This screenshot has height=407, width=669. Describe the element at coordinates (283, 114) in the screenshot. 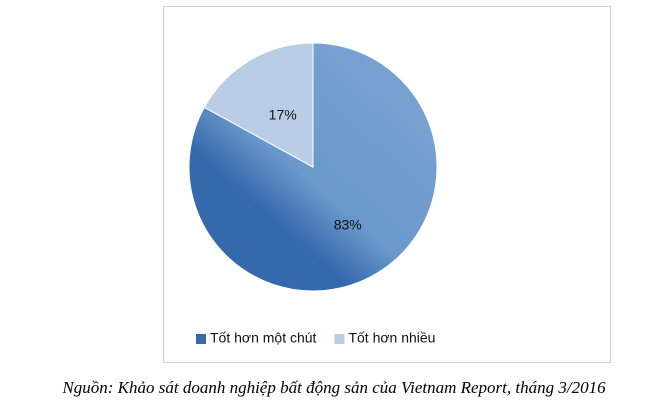

I see `data-label: 17%` at that location.